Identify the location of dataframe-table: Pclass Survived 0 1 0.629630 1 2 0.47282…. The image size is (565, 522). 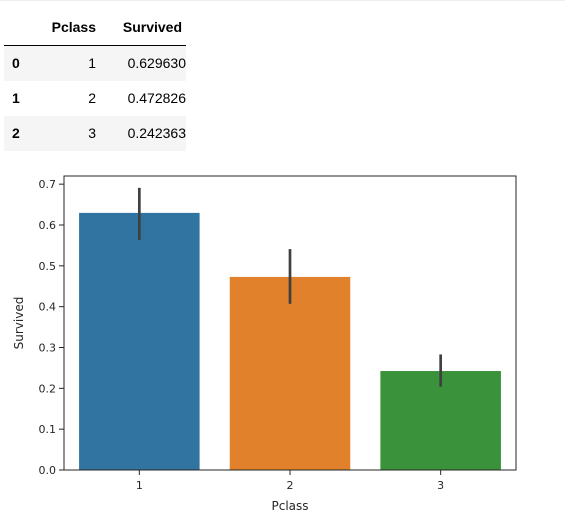
(95, 80).